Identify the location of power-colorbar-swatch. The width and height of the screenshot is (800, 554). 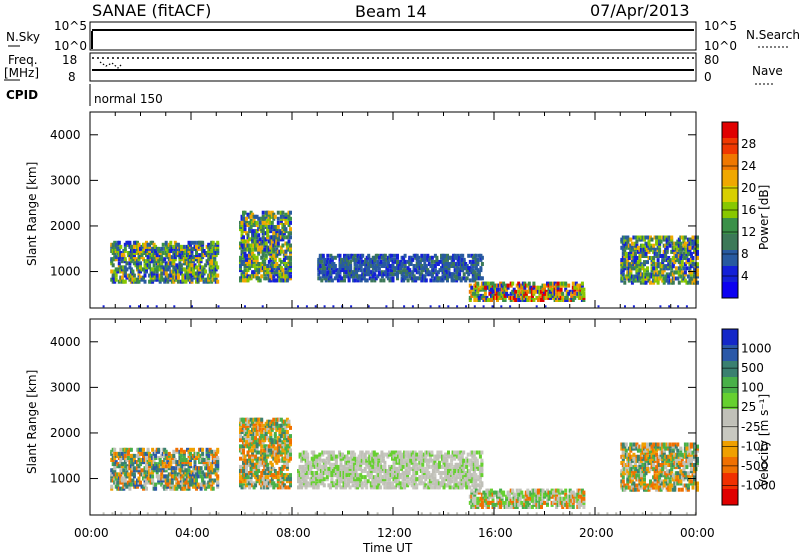
(730, 242).